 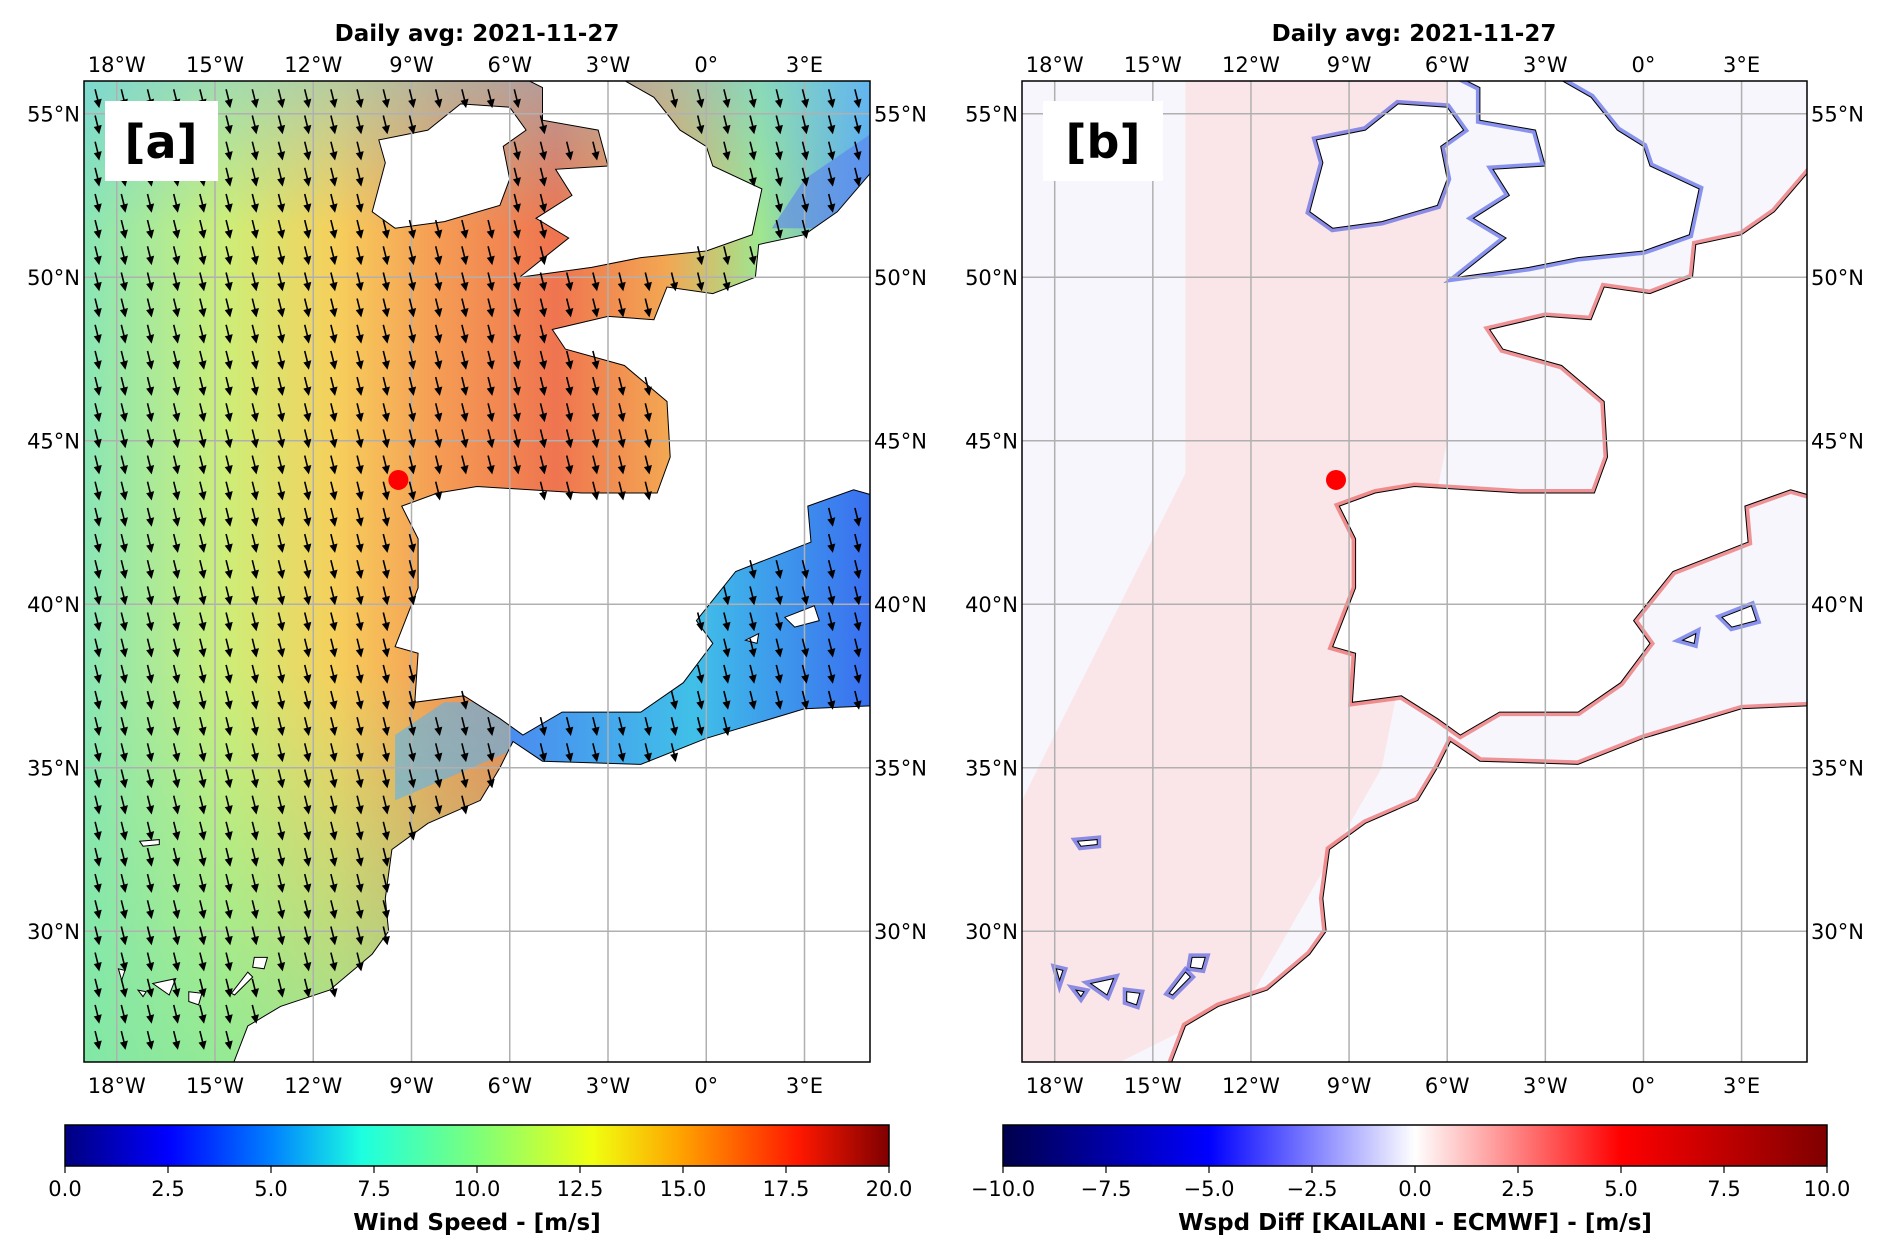 What do you see at coordinates (683, 1189) in the screenshot?
I see `colorbar-tick-label: 15.0` at bounding box center [683, 1189].